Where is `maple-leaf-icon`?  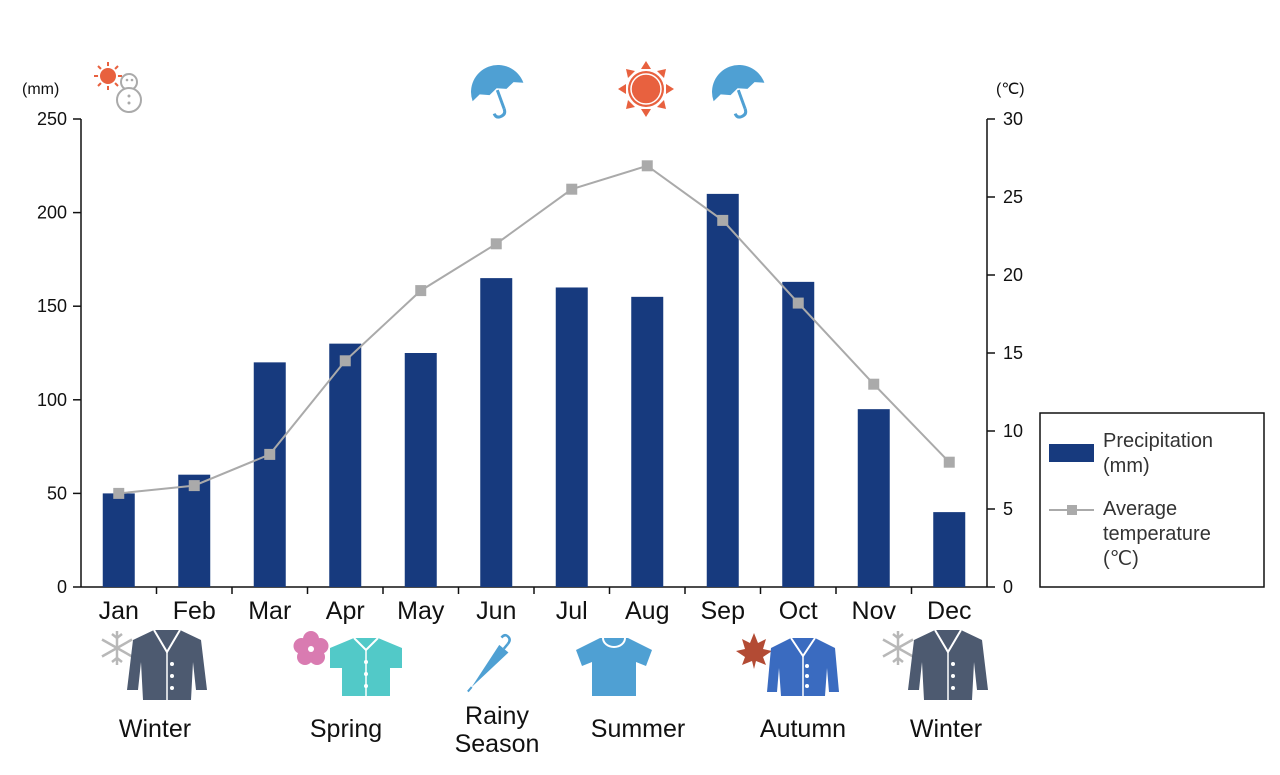 maple-leaf-icon is located at coordinates (754, 651).